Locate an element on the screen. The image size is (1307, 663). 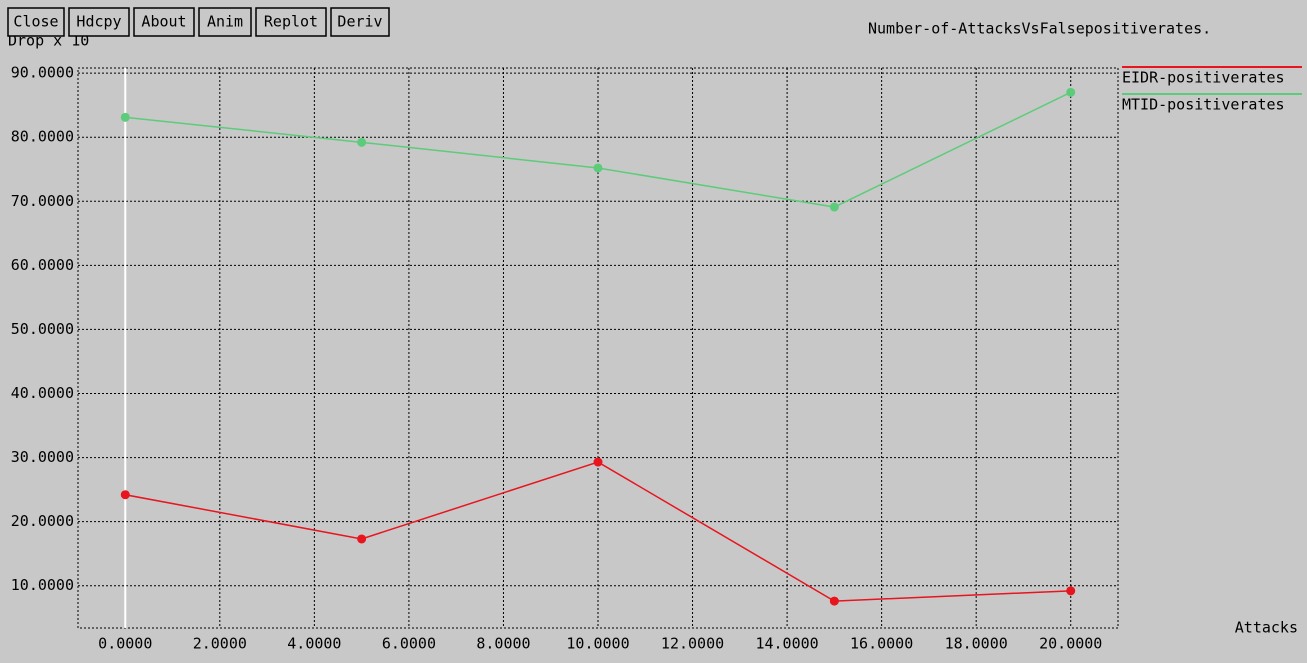
y-tick-label: 40.0000 is located at coordinates (42, 393).